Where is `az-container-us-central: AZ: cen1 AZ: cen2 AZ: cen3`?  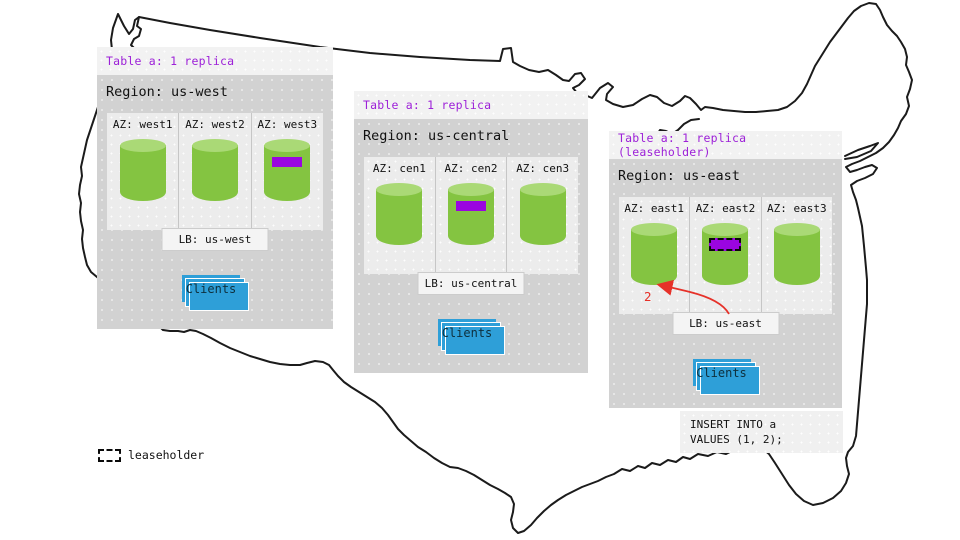 az-container-us-central: AZ: cen1 AZ: cen2 AZ: cen3 is located at coordinates (471, 215).